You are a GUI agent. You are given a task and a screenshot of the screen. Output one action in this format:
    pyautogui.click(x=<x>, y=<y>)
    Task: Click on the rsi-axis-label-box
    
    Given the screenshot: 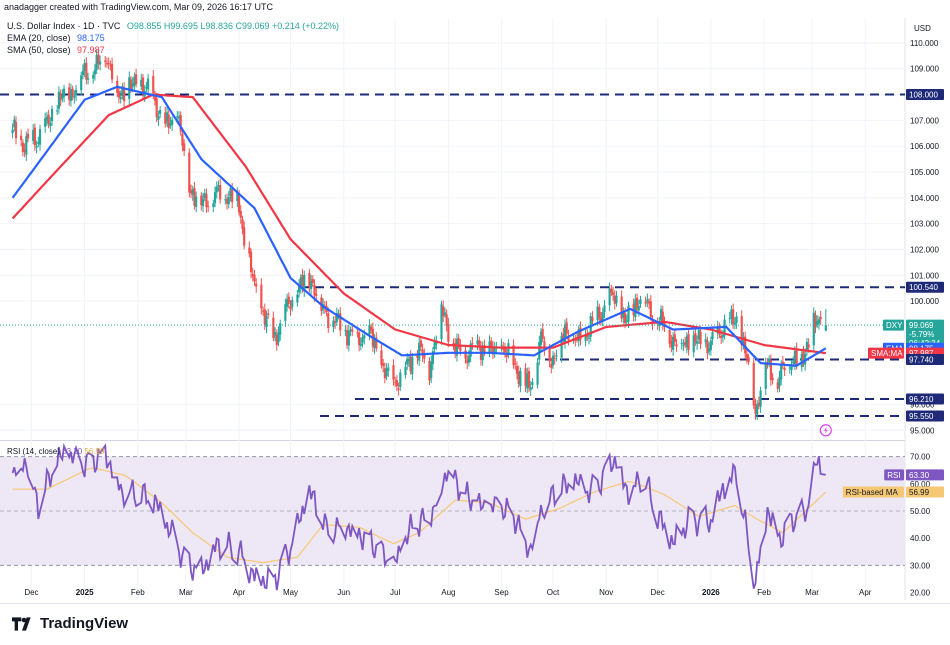 What is the action you would take?
    pyautogui.click(x=925, y=492)
    